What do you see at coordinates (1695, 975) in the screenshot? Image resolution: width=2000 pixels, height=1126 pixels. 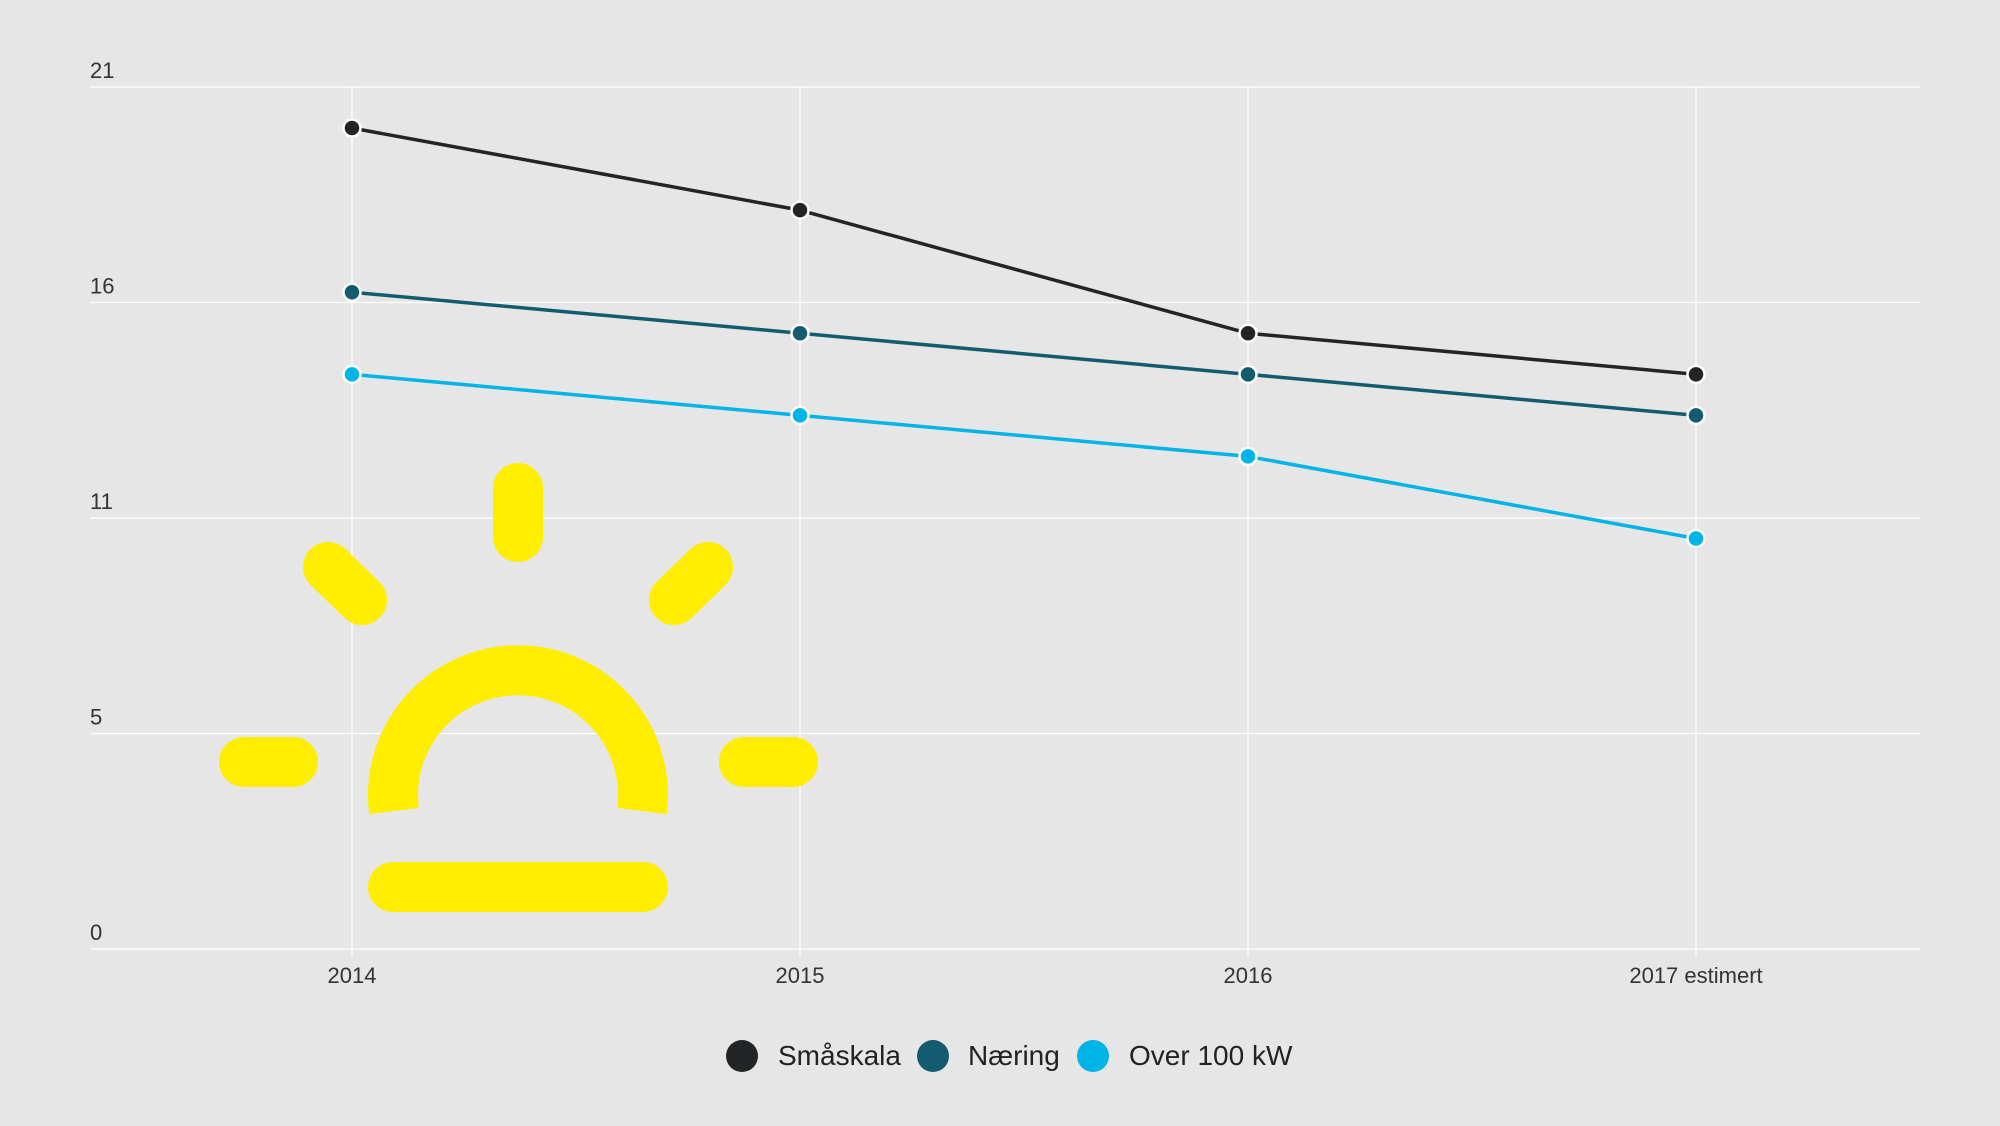 I see `x-tick-label: 2017 estimert` at bounding box center [1695, 975].